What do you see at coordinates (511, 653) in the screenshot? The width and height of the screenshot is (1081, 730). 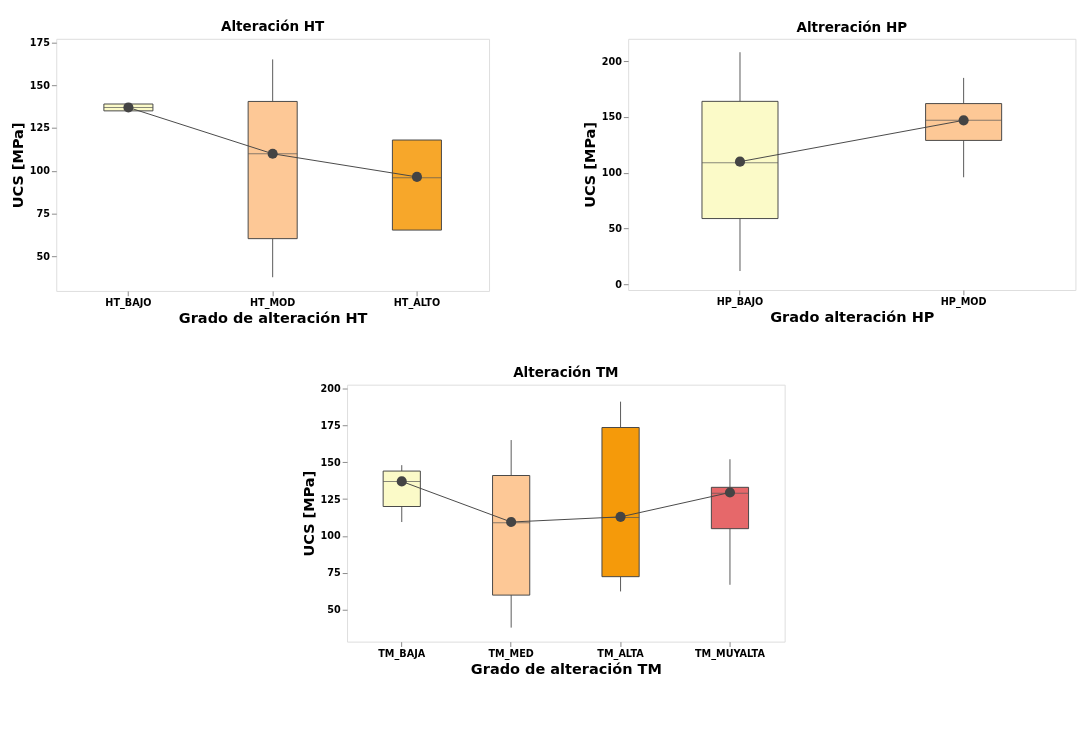 I see `x-tick-label: TM_MED` at bounding box center [511, 653].